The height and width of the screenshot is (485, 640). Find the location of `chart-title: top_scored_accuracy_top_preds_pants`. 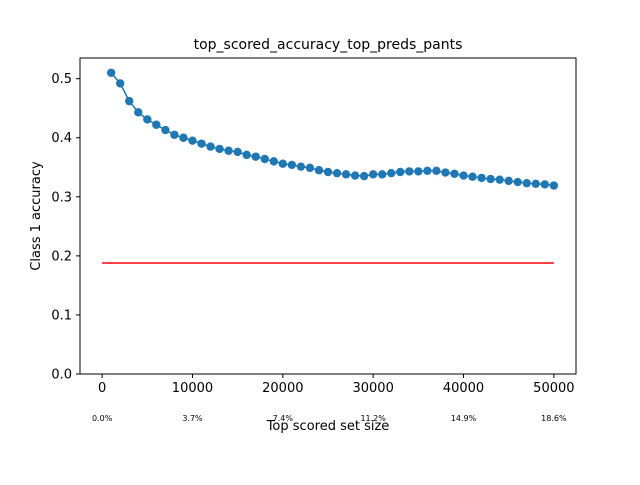

chart-title: top_scored_accuracy_top_preds_pants is located at coordinates (328, 45).